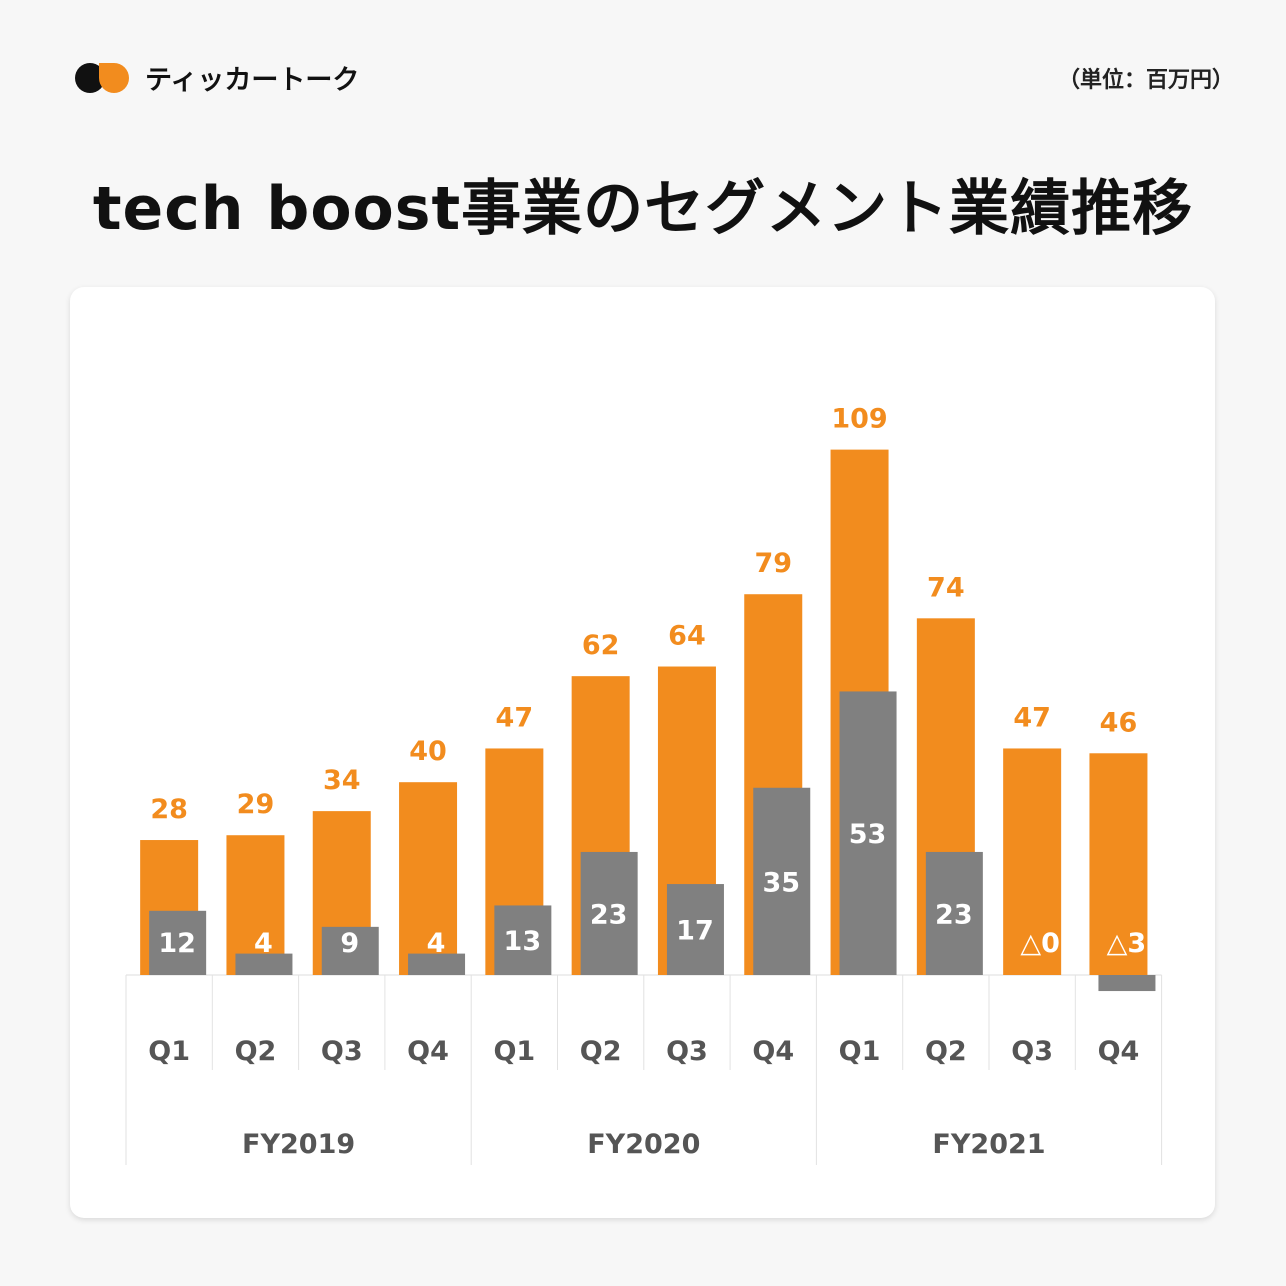 Image resolution: width=1286 pixels, height=1286 pixels. What do you see at coordinates (1145, 80) in the screenshot?
I see `unit-label: （単位：百万円）` at bounding box center [1145, 80].